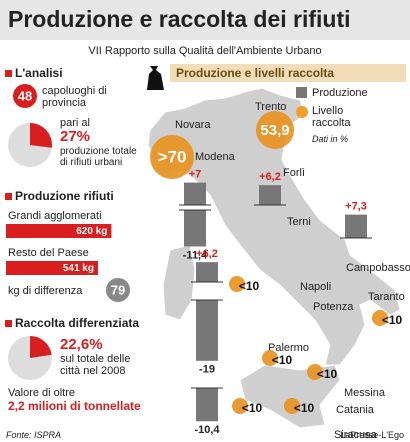 The width and height of the screenshot is (410, 442). I want to click on city-label: Taranto, so click(386, 297).